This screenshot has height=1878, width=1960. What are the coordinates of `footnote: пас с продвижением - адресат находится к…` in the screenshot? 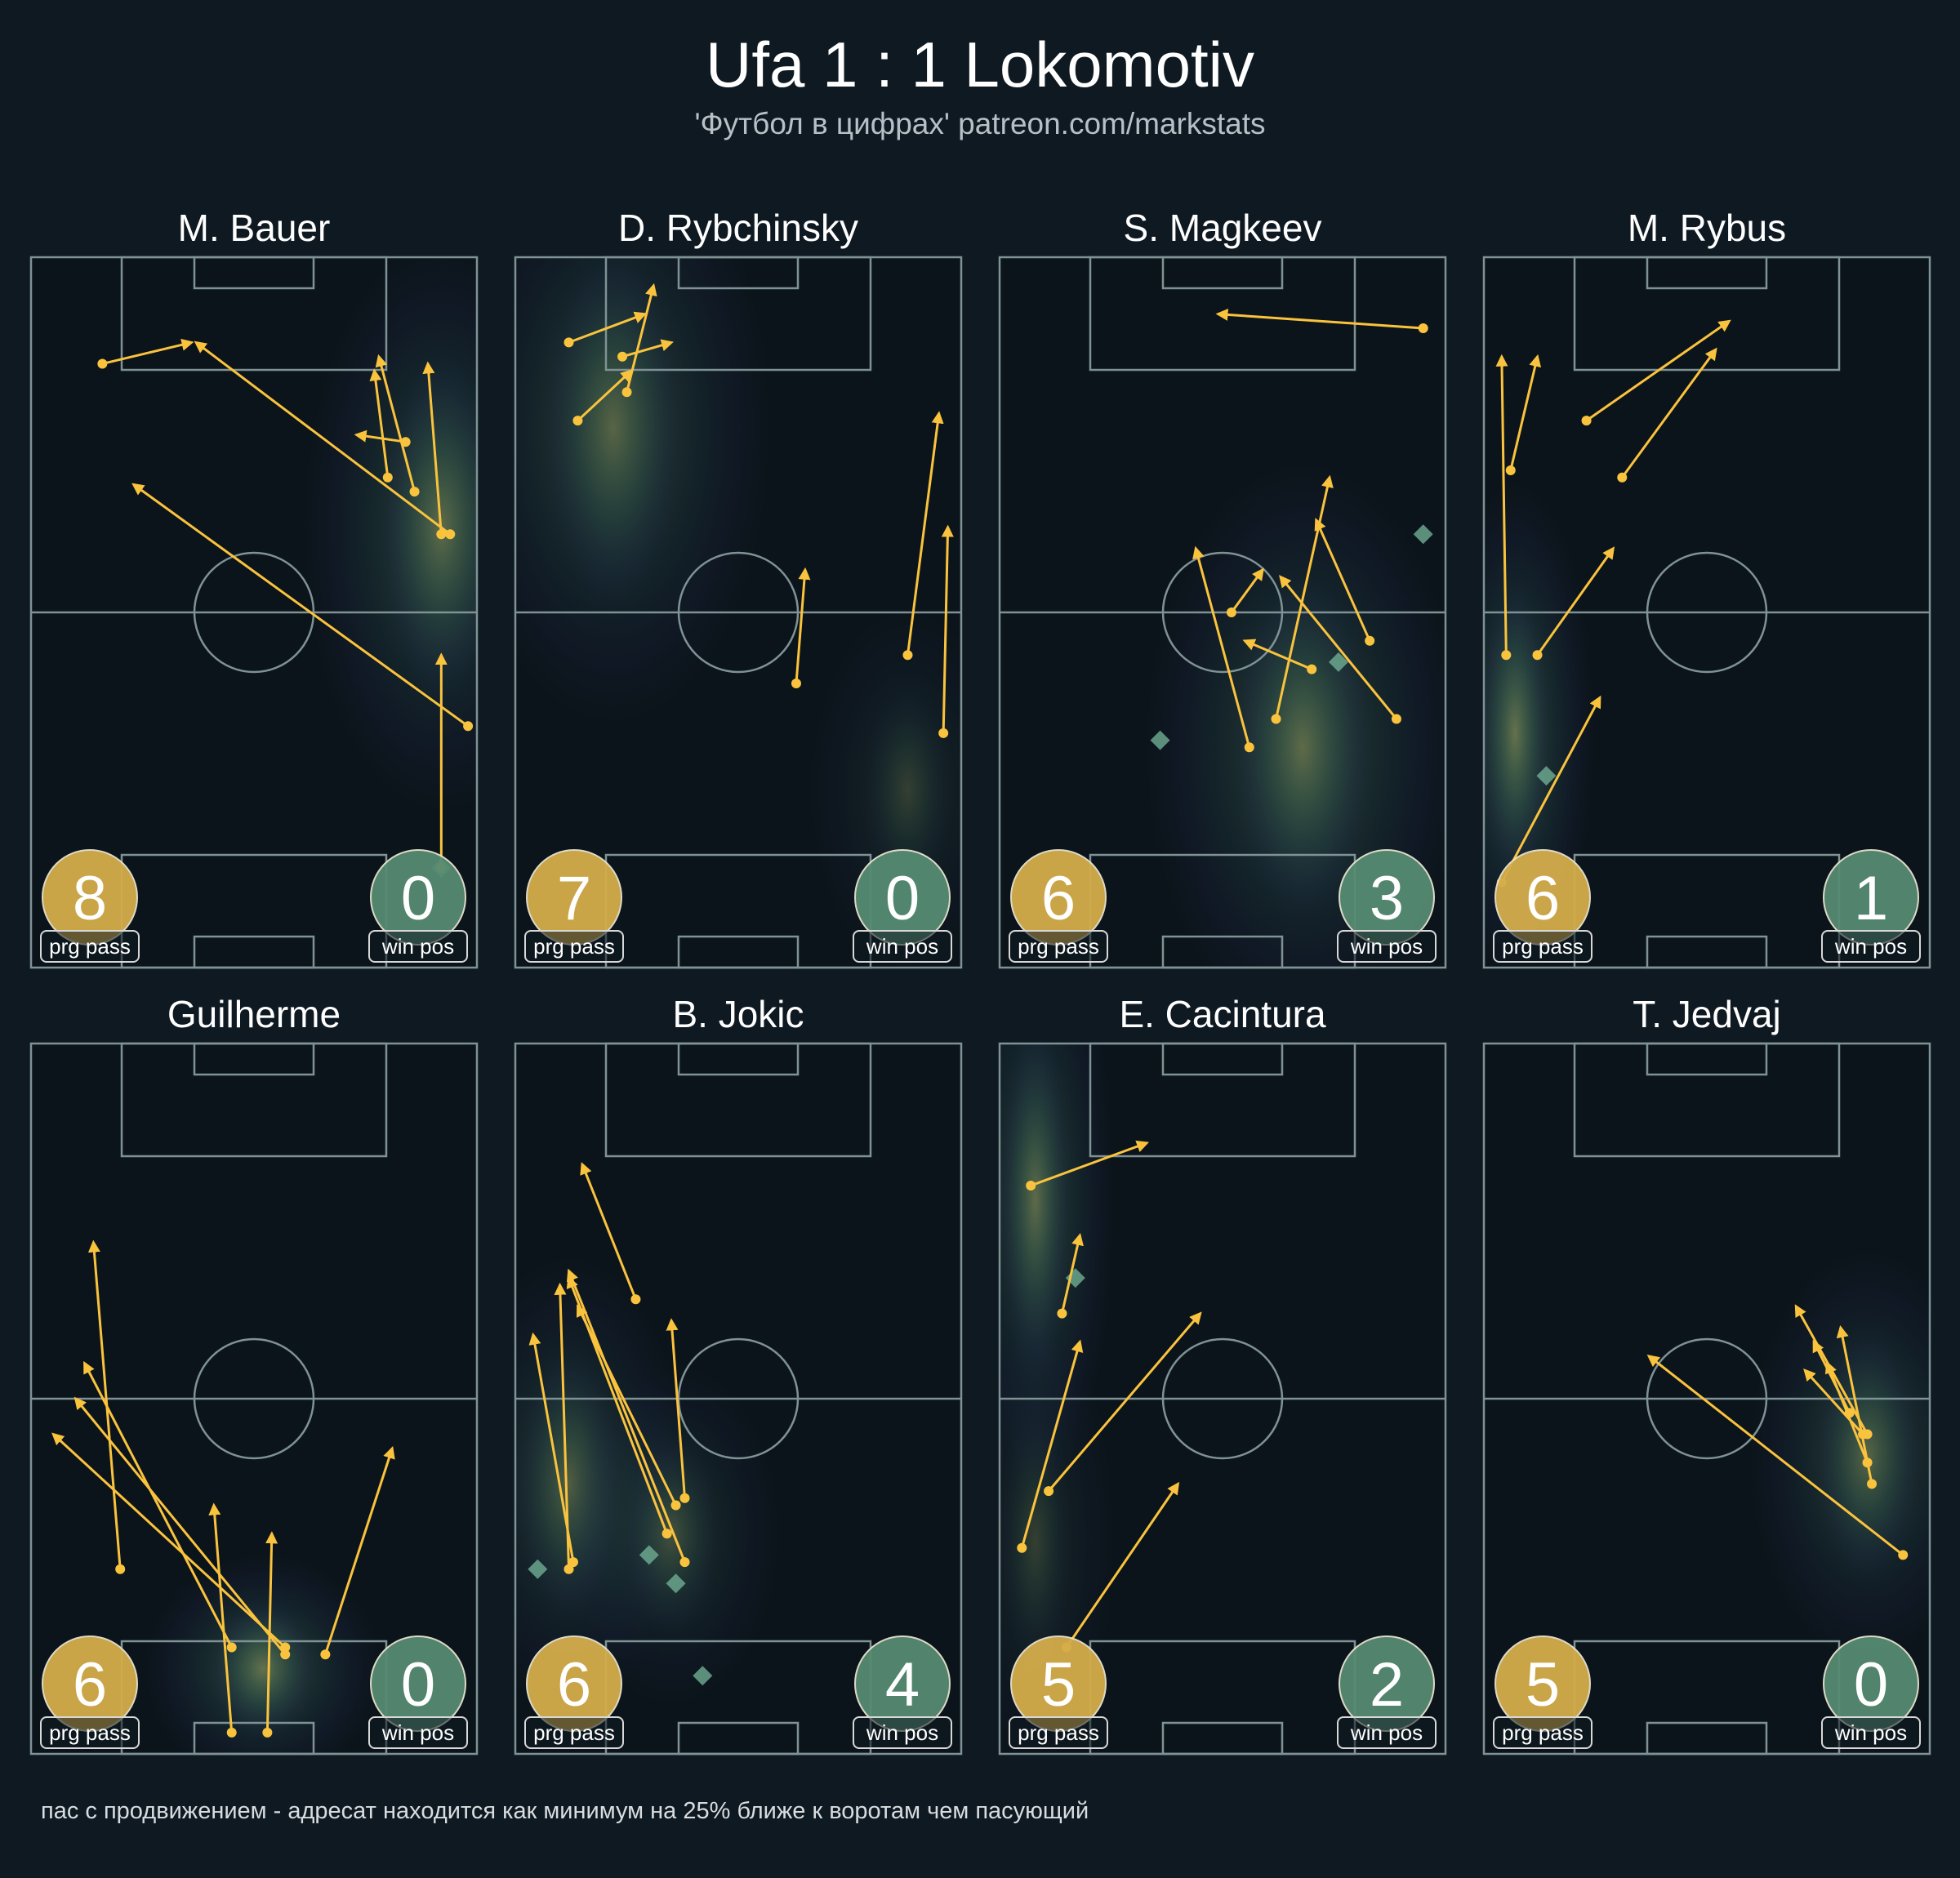 It's located at (565, 1811).